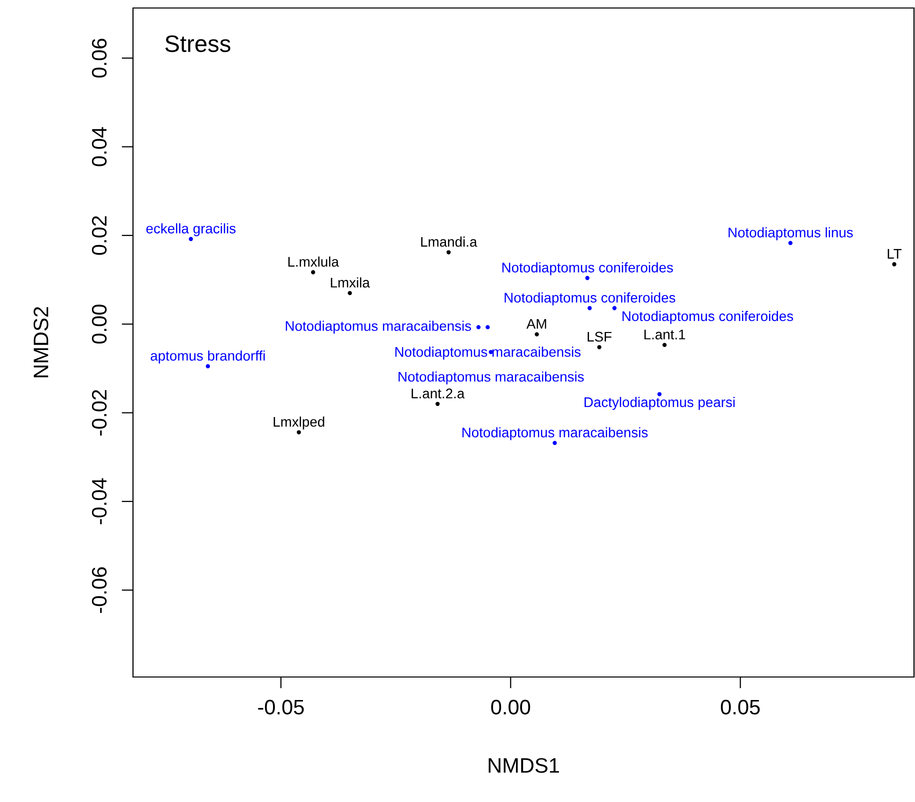 This screenshot has height=802, width=915. Describe the element at coordinates (99, 146) in the screenshot. I see `y-tick-label: 0.04` at that location.